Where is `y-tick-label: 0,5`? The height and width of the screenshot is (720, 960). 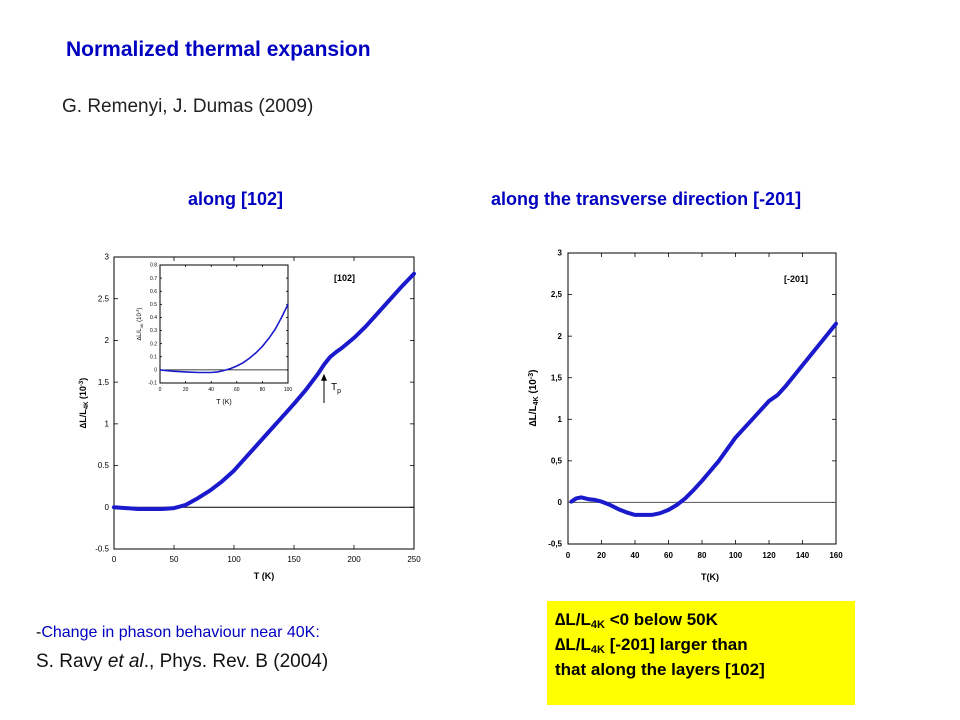
y-tick-label: 0,5 is located at coordinates (557, 461).